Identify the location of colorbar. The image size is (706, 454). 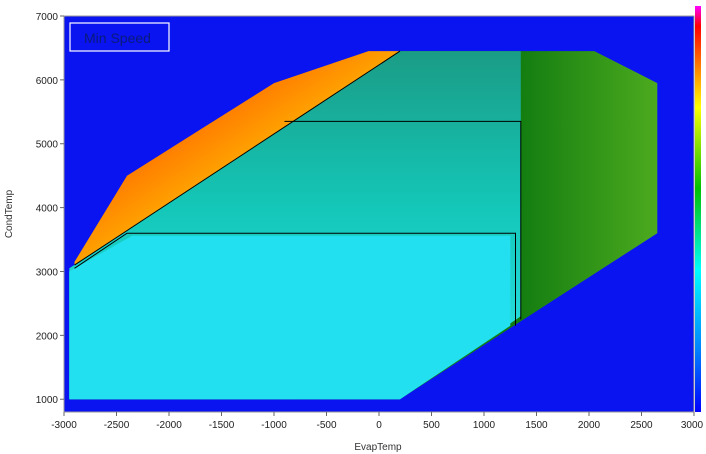
(698, 209).